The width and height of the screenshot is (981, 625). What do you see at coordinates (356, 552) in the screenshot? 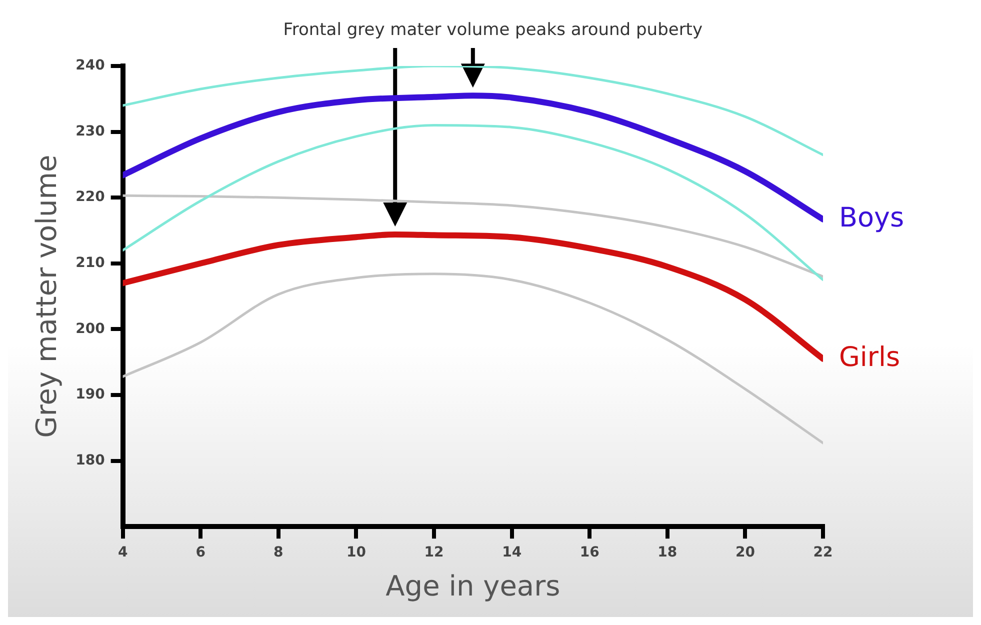
I see `x-tick-label: 10` at bounding box center [356, 552].